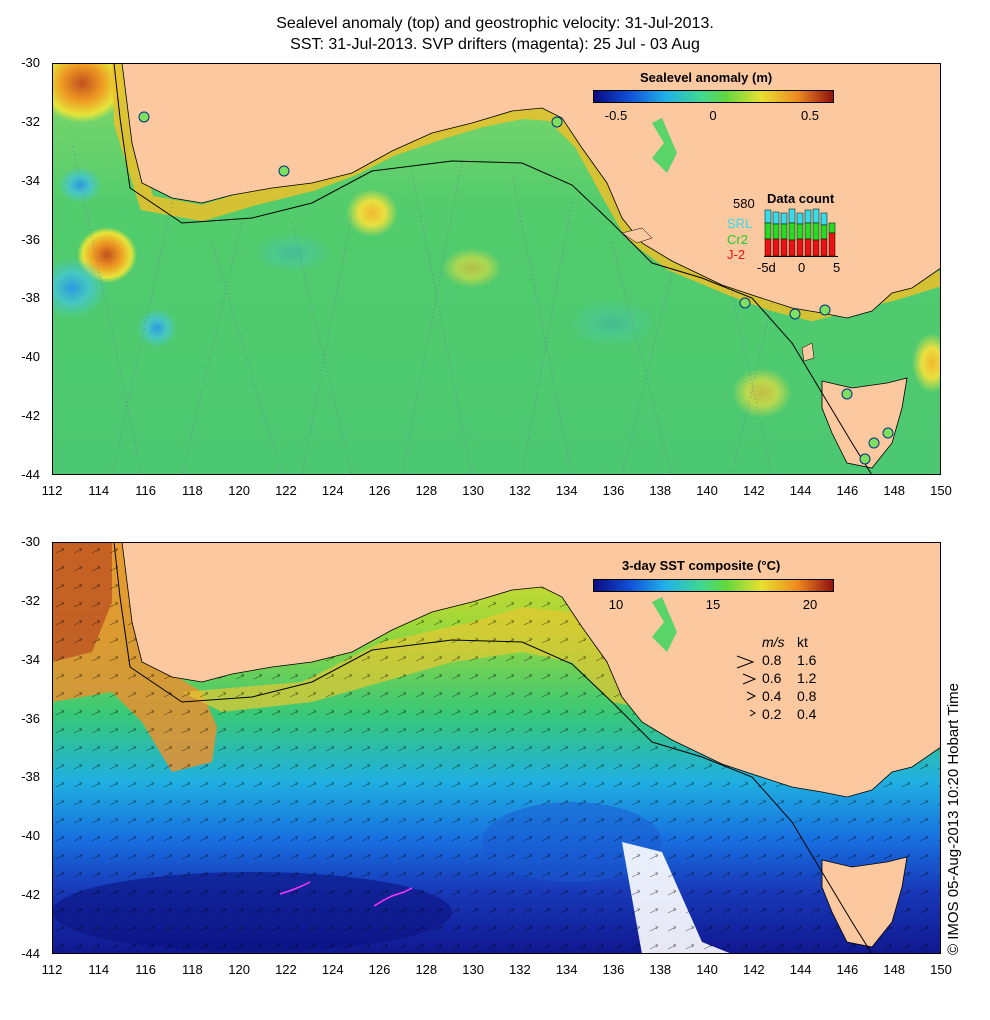  What do you see at coordinates (99, 969) in the screenshot?
I see `bottom-x-tick-label: 114` at bounding box center [99, 969].